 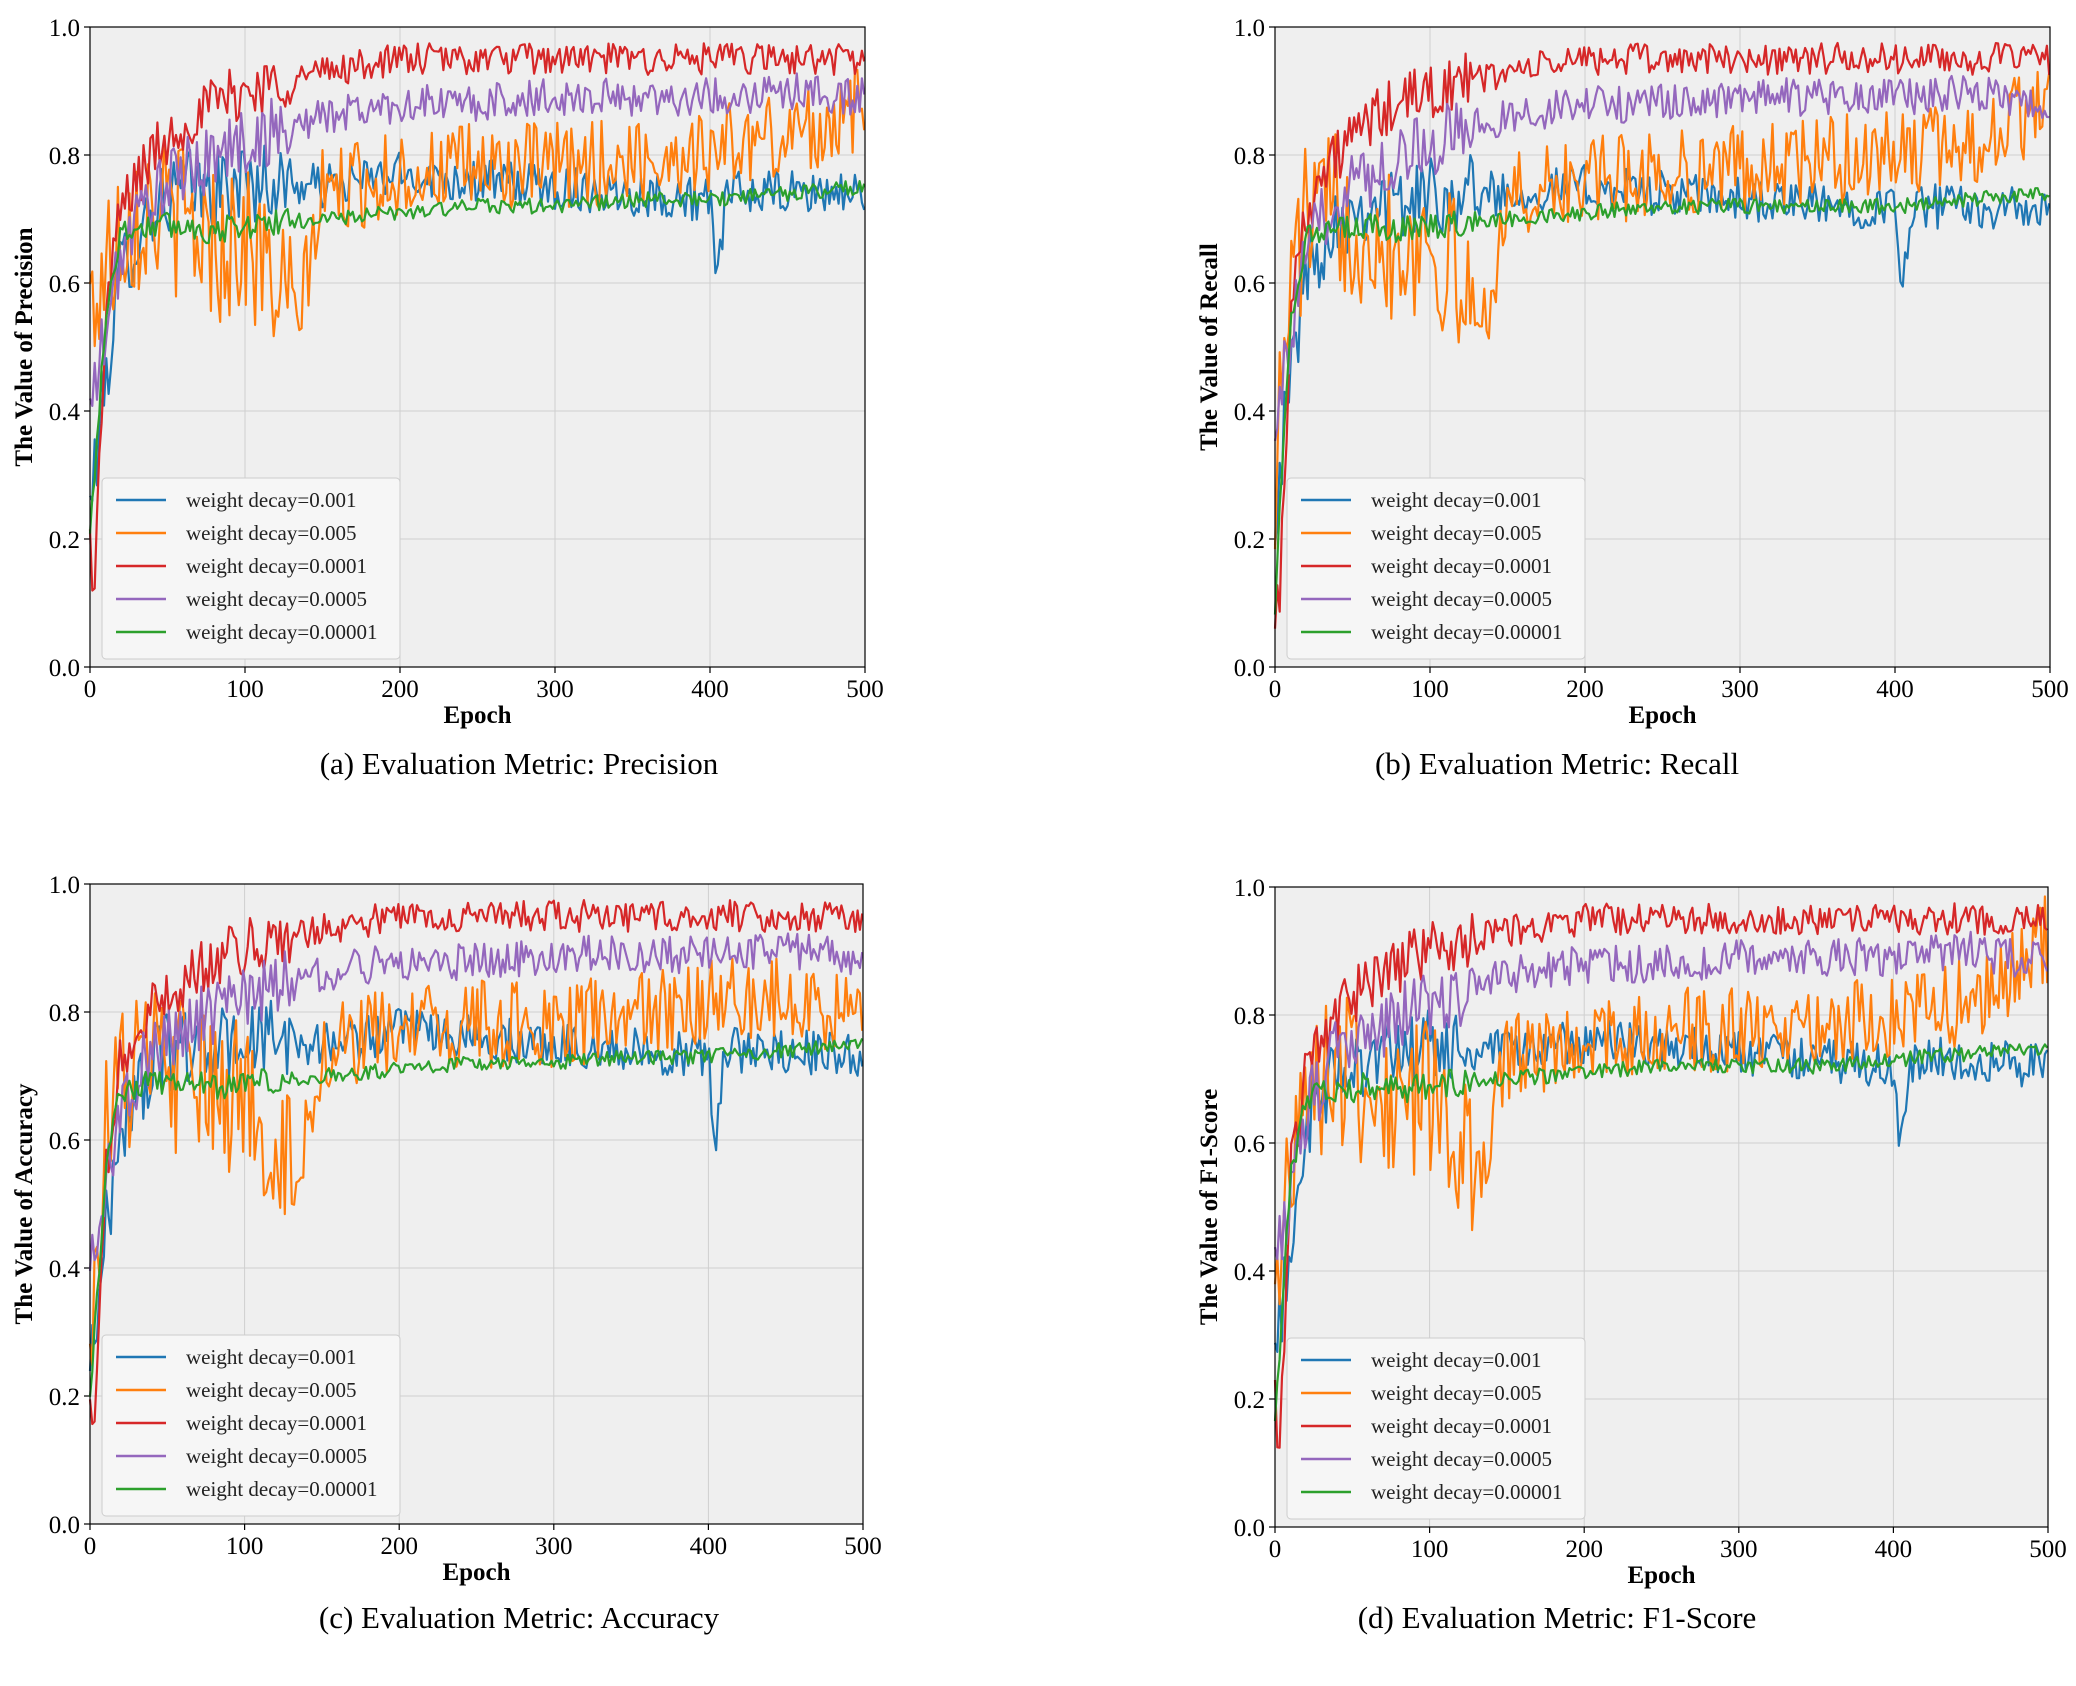 What do you see at coordinates (1209, 347) in the screenshot?
I see `y-axis-title: The Value of Recall` at bounding box center [1209, 347].